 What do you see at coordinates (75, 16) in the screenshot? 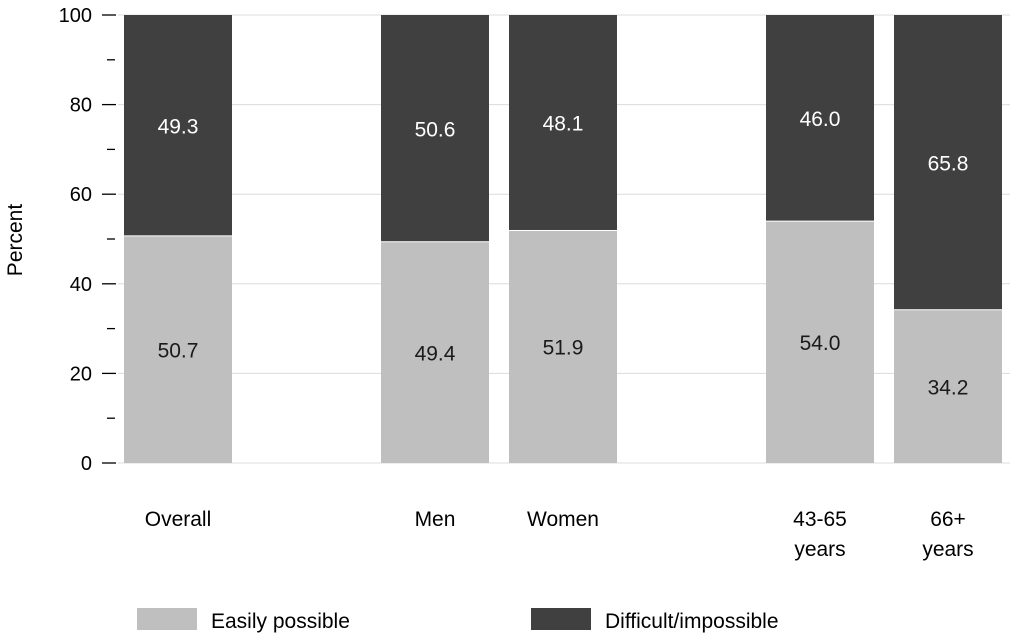
I see `y-tick-label: 100` at bounding box center [75, 16].